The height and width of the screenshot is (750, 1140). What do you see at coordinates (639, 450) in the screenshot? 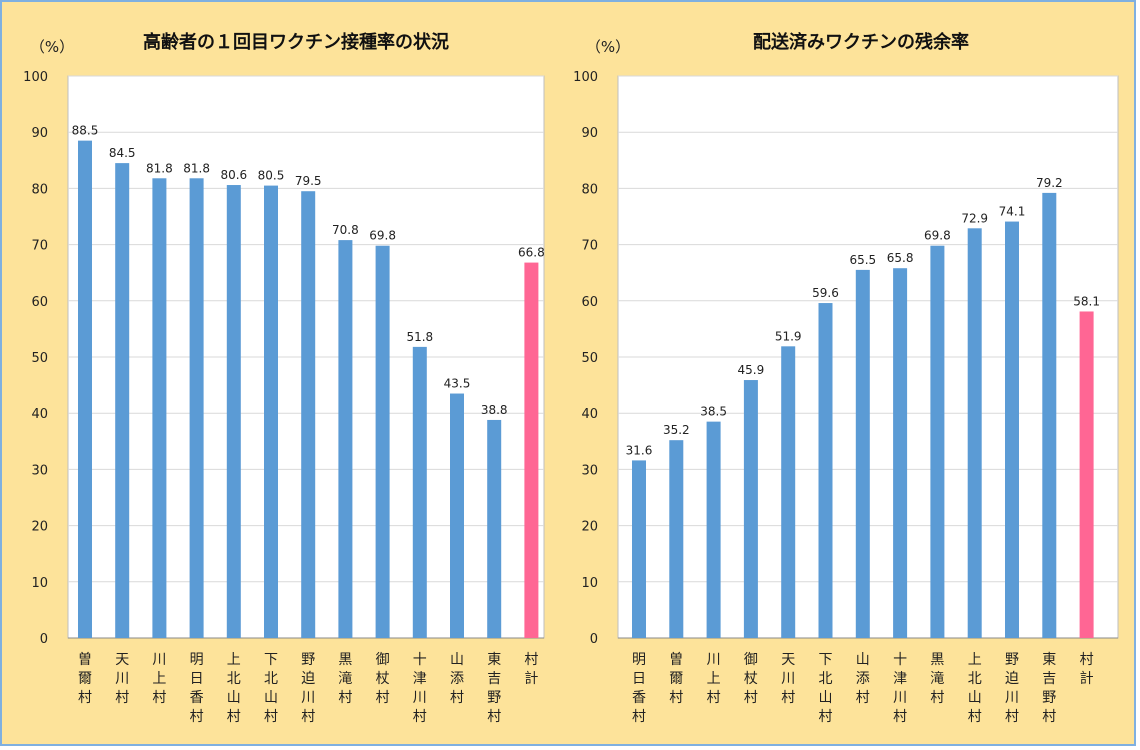
I see `data-label: 31.6` at bounding box center [639, 450].